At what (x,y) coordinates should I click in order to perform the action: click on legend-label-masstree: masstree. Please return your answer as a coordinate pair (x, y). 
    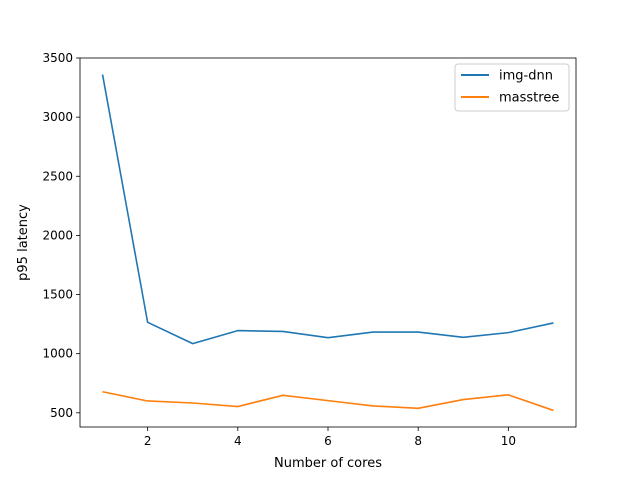
    Looking at the image, I should click on (529, 98).